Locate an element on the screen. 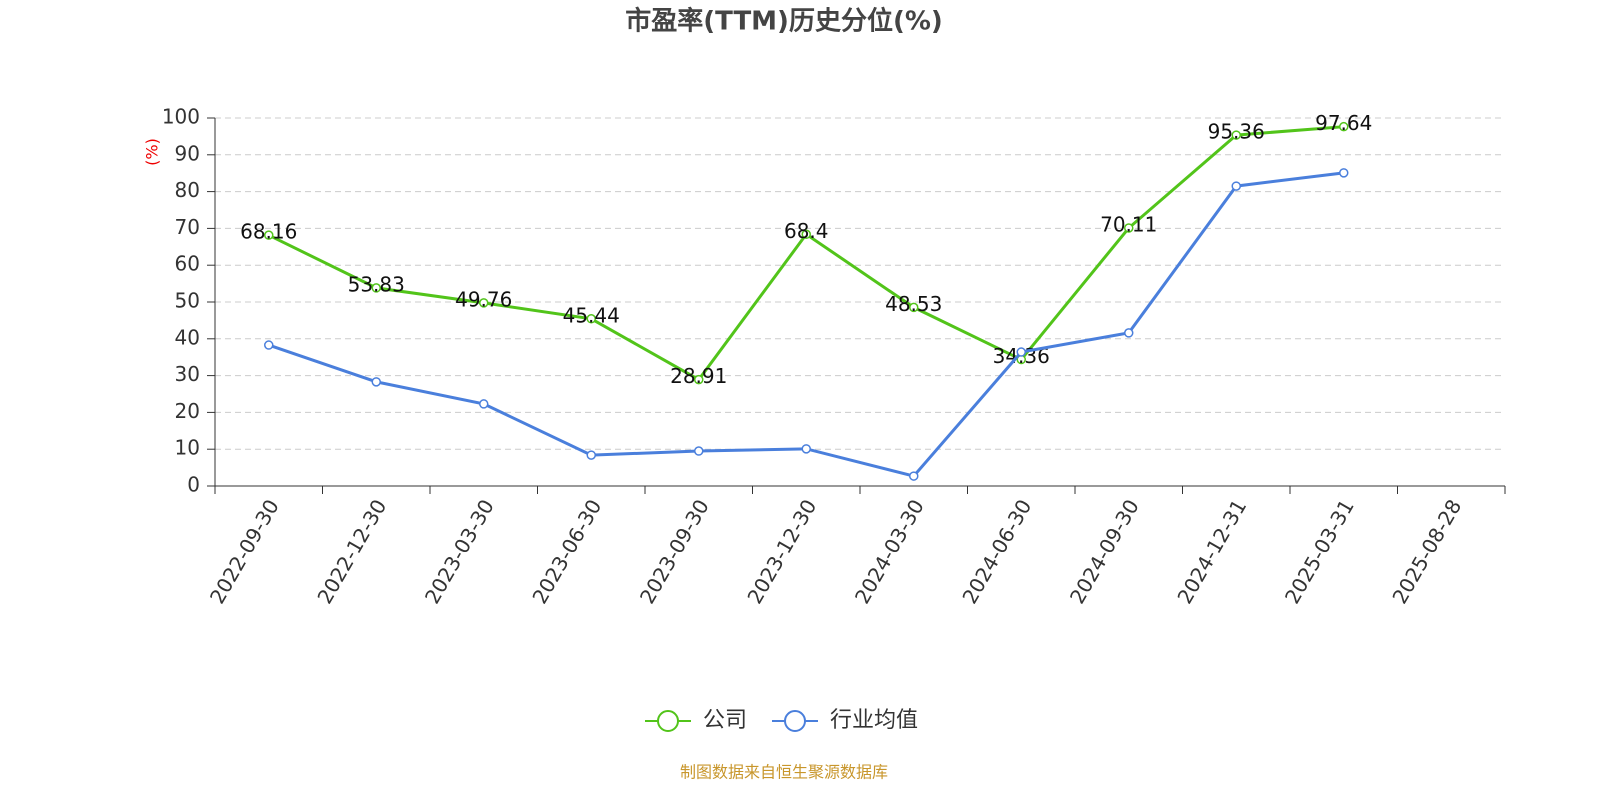 This screenshot has height=800, width=1600. data-label: 49.76 is located at coordinates (483, 299).